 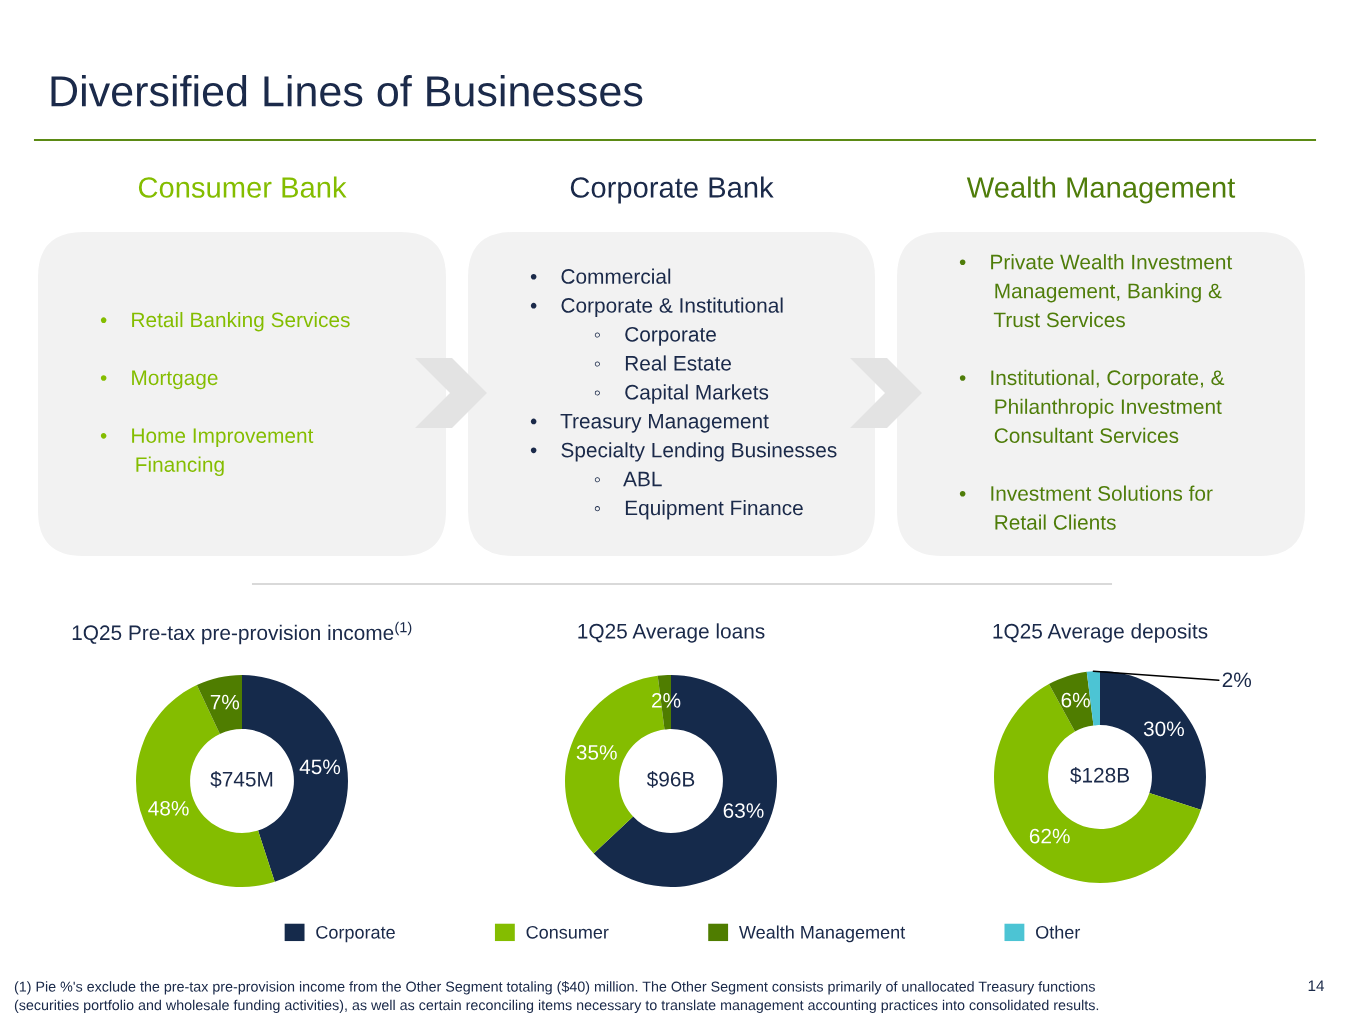 I want to click on legend-label: Wealth Management, so click(x=822, y=934).